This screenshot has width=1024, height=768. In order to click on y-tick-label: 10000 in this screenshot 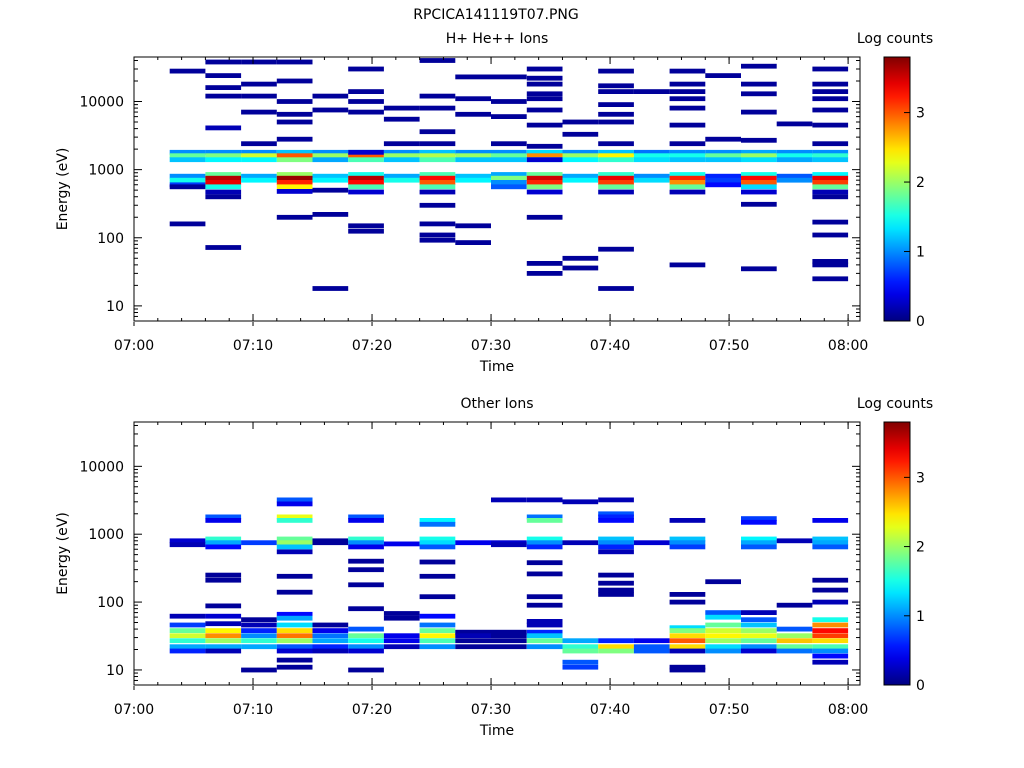, I will do `click(101, 103)`.